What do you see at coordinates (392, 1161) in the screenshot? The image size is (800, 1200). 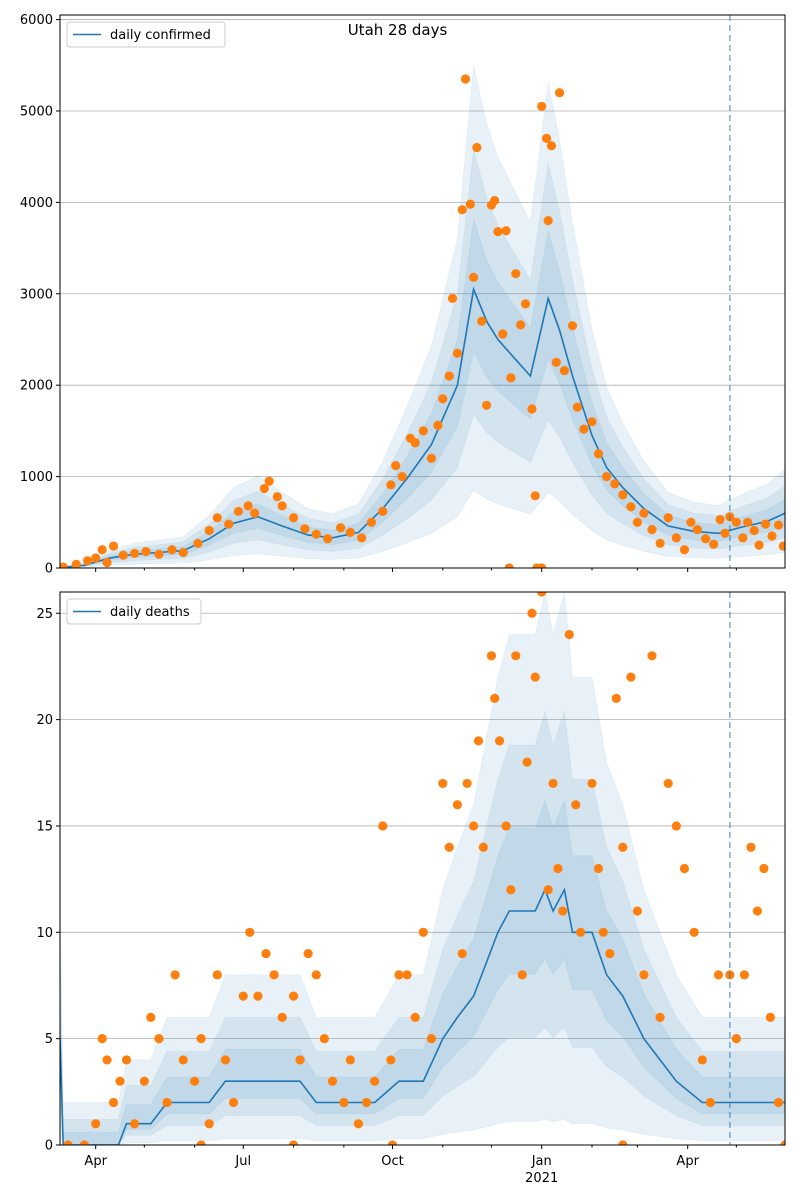 I see `x-tick-label: Oct` at bounding box center [392, 1161].